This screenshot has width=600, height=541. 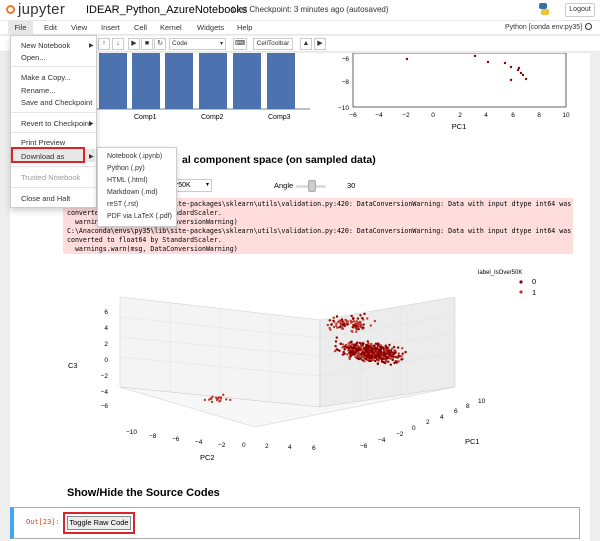 What do you see at coordinates (79, 27) in the screenshot?
I see `menu-view: View` at bounding box center [79, 27].